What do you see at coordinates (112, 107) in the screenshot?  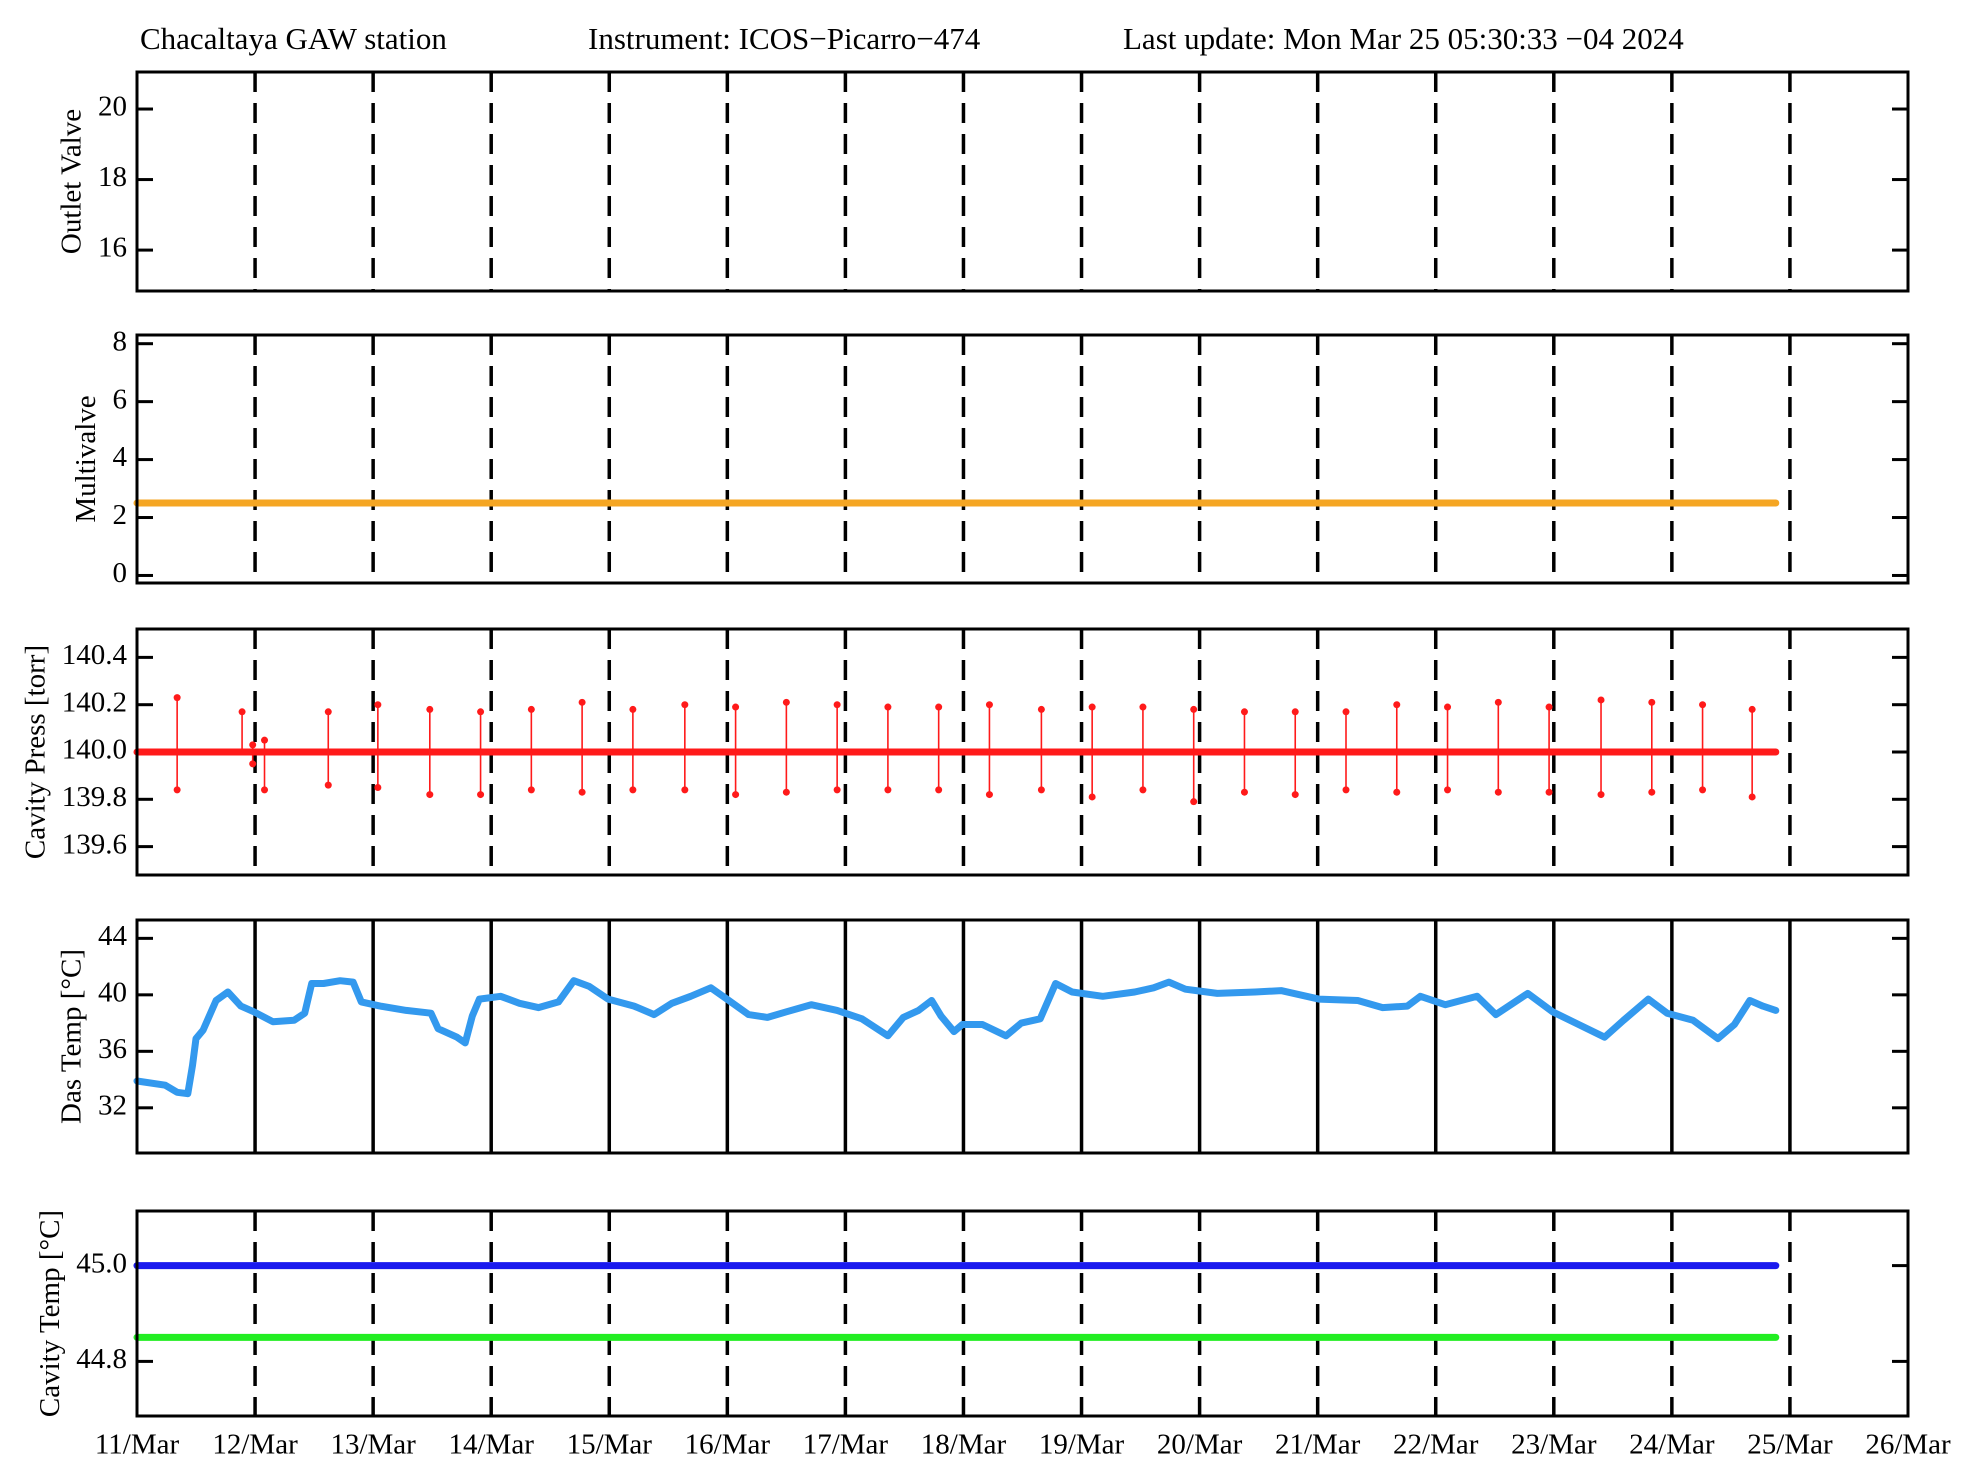 I see `y-tick-label: 20` at bounding box center [112, 107].